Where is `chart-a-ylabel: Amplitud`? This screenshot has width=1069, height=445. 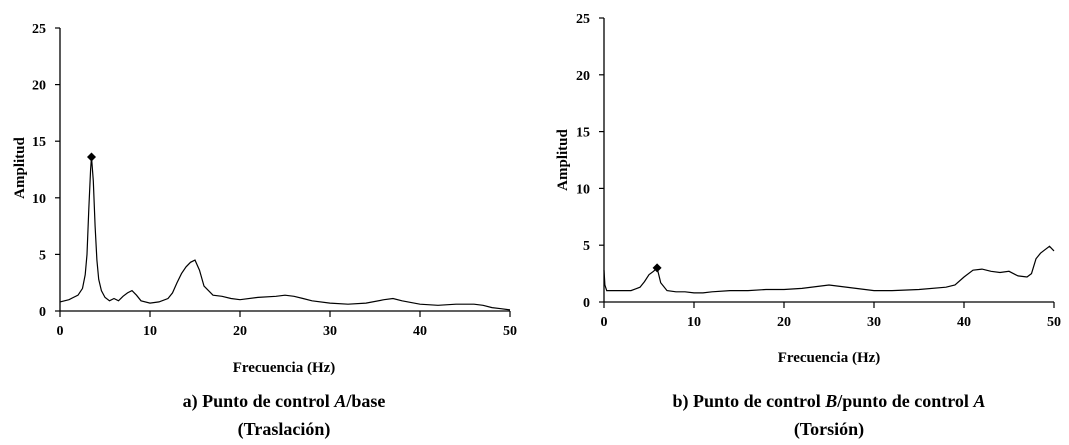
chart-a-ylabel: Amplitud is located at coordinates (20, 168).